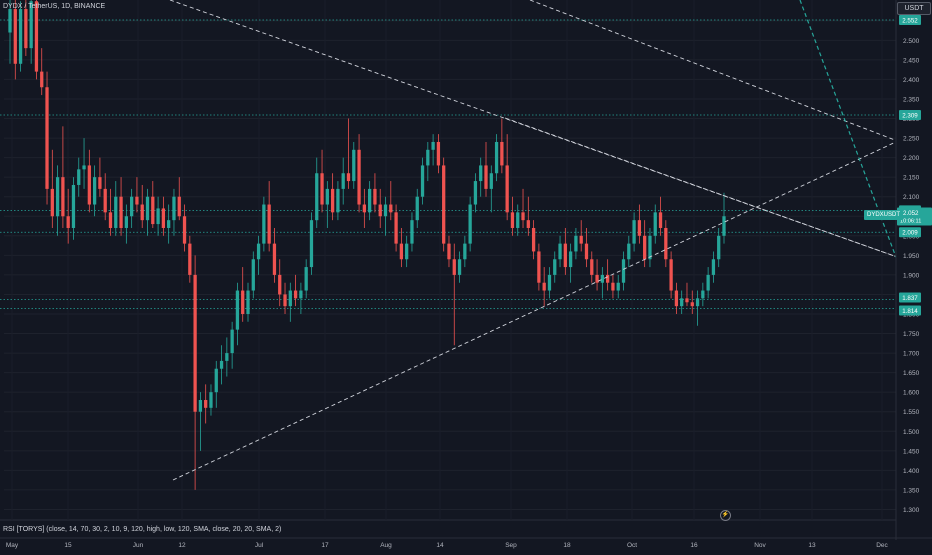 This screenshot has height=555, width=932. I want to click on level-label: 2.552, so click(910, 20).